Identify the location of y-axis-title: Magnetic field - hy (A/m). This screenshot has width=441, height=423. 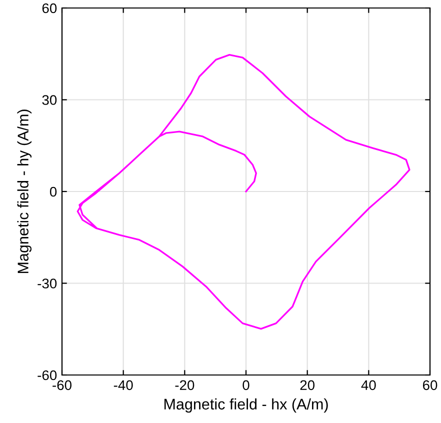
(24, 192).